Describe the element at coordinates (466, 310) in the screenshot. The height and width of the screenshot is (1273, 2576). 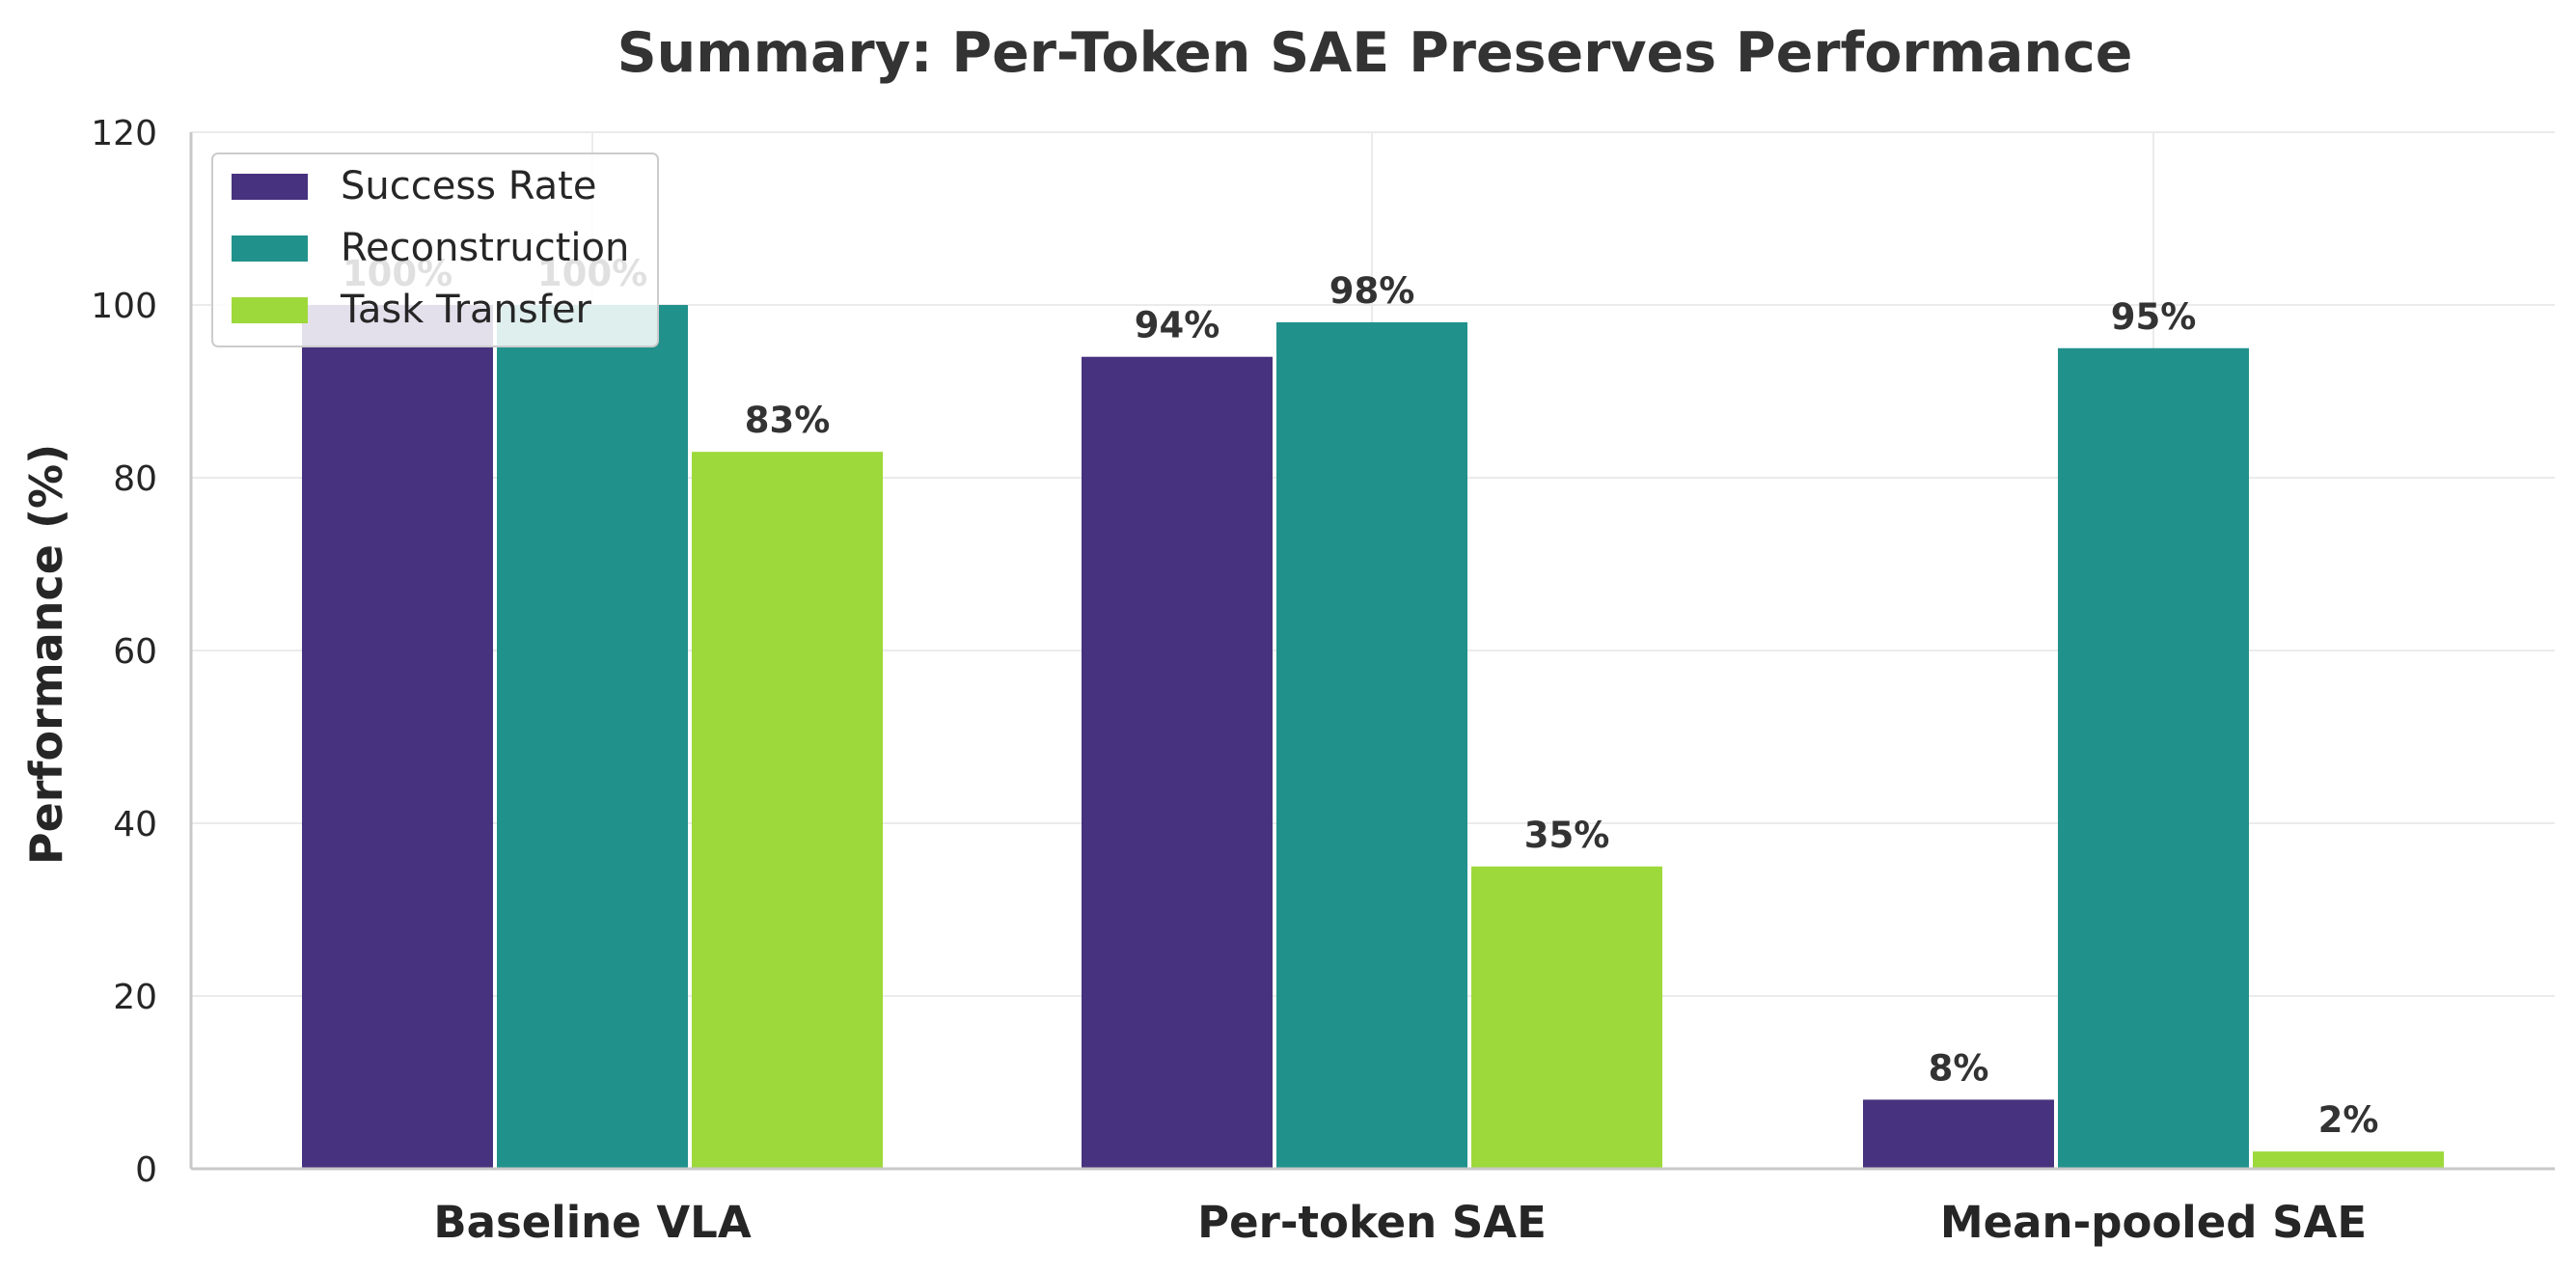
I see `legend-label: Task Transfer` at that location.